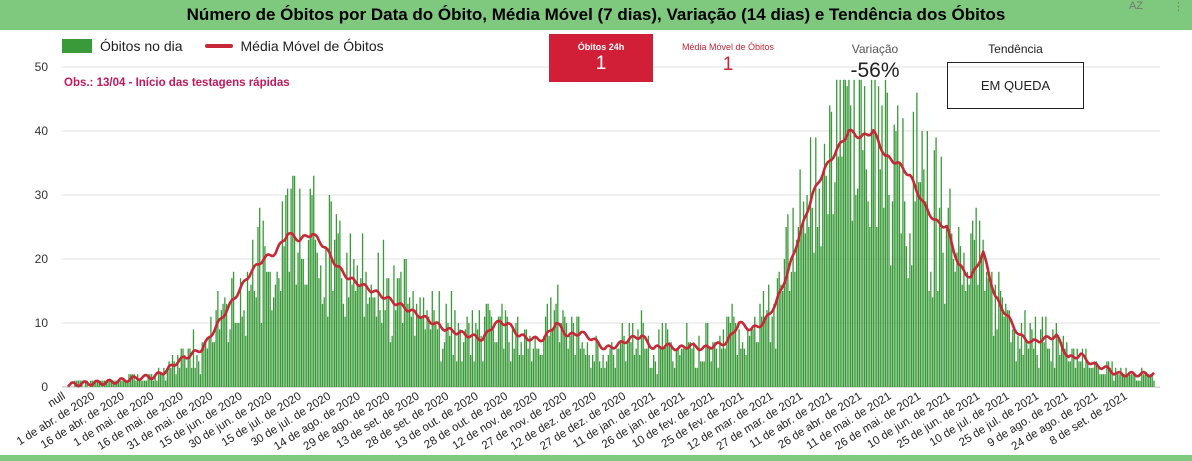 The image size is (1192, 461). Describe the element at coordinates (1178, 7) in the screenshot. I see `more-vert-icon: ⋮` at that location.